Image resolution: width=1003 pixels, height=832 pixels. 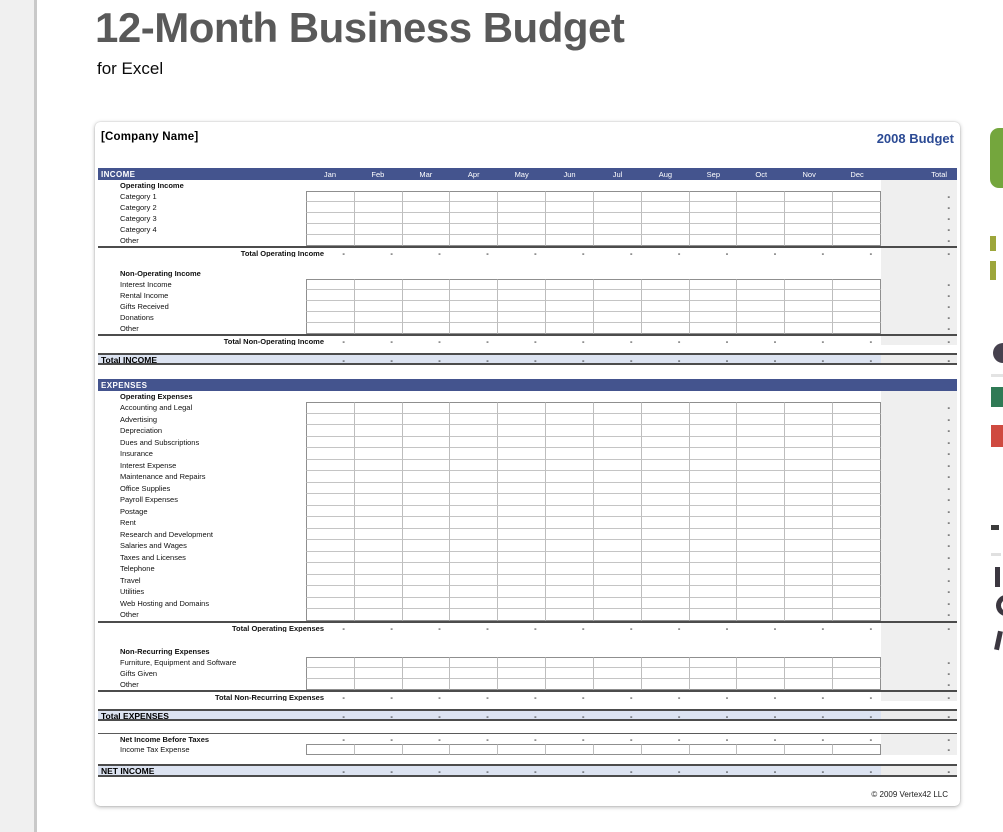 I want to click on row-label: Depreciation, so click(x=141, y=430).